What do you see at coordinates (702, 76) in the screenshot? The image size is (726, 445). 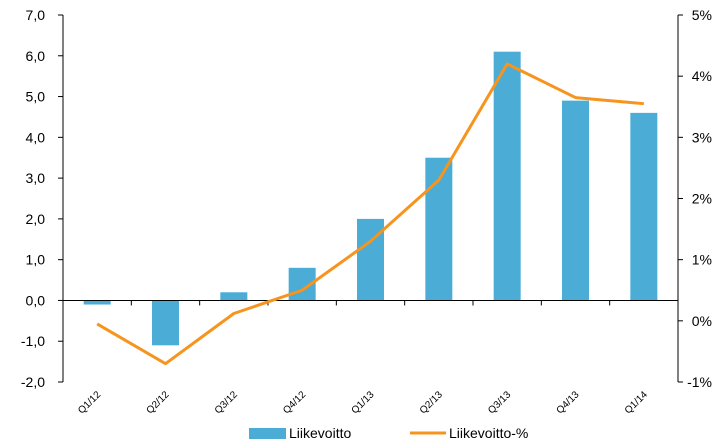 I see `right-axis-tick-label: 4%` at bounding box center [702, 76].